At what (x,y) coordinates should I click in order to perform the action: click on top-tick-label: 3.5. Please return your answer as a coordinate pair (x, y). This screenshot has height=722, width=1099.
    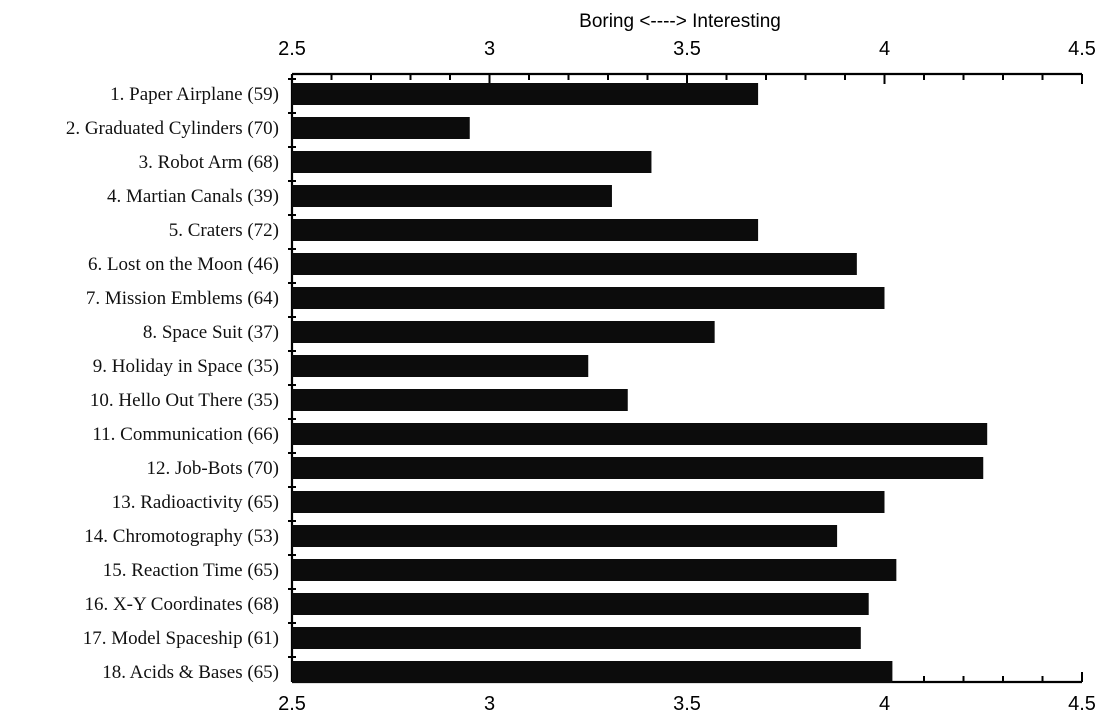
    Looking at the image, I should click on (687, 49).